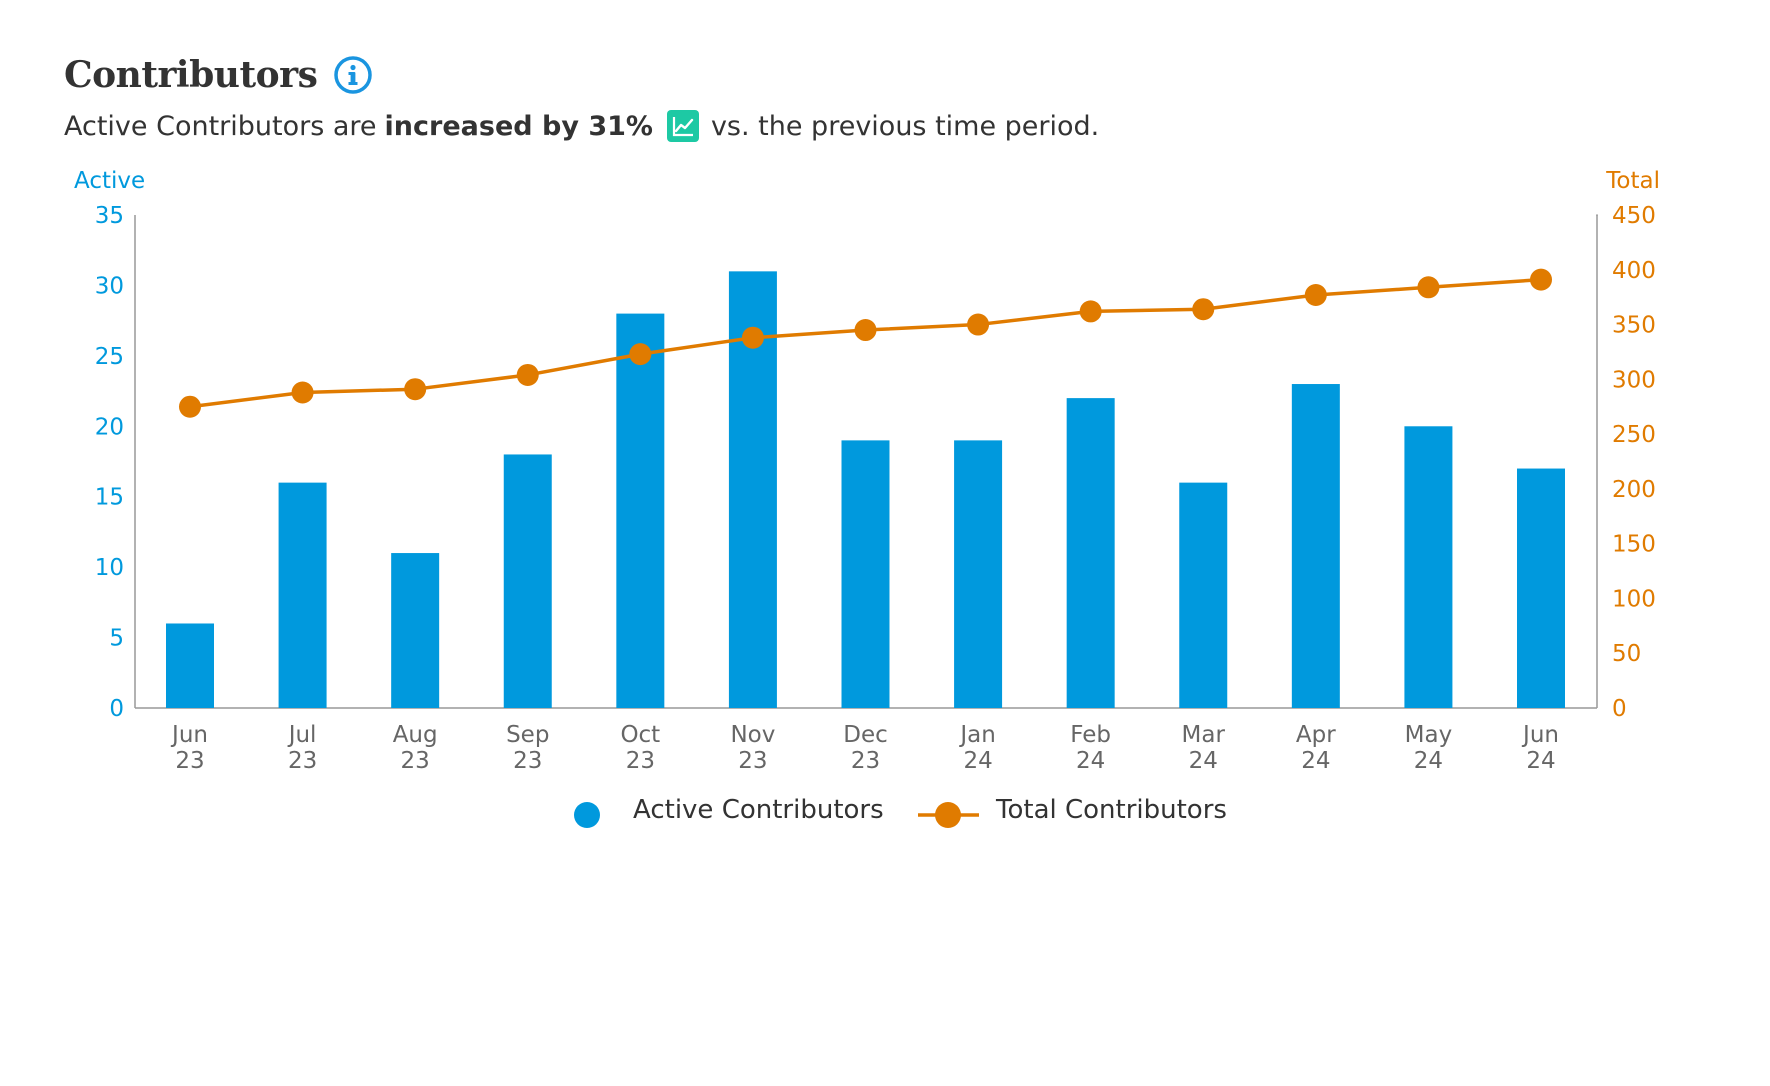 The image size is (1770, 1086). Describe the element at coordinates (518, 126) in the screenshot. I see `summary-bold: increased by 31%` at that location.